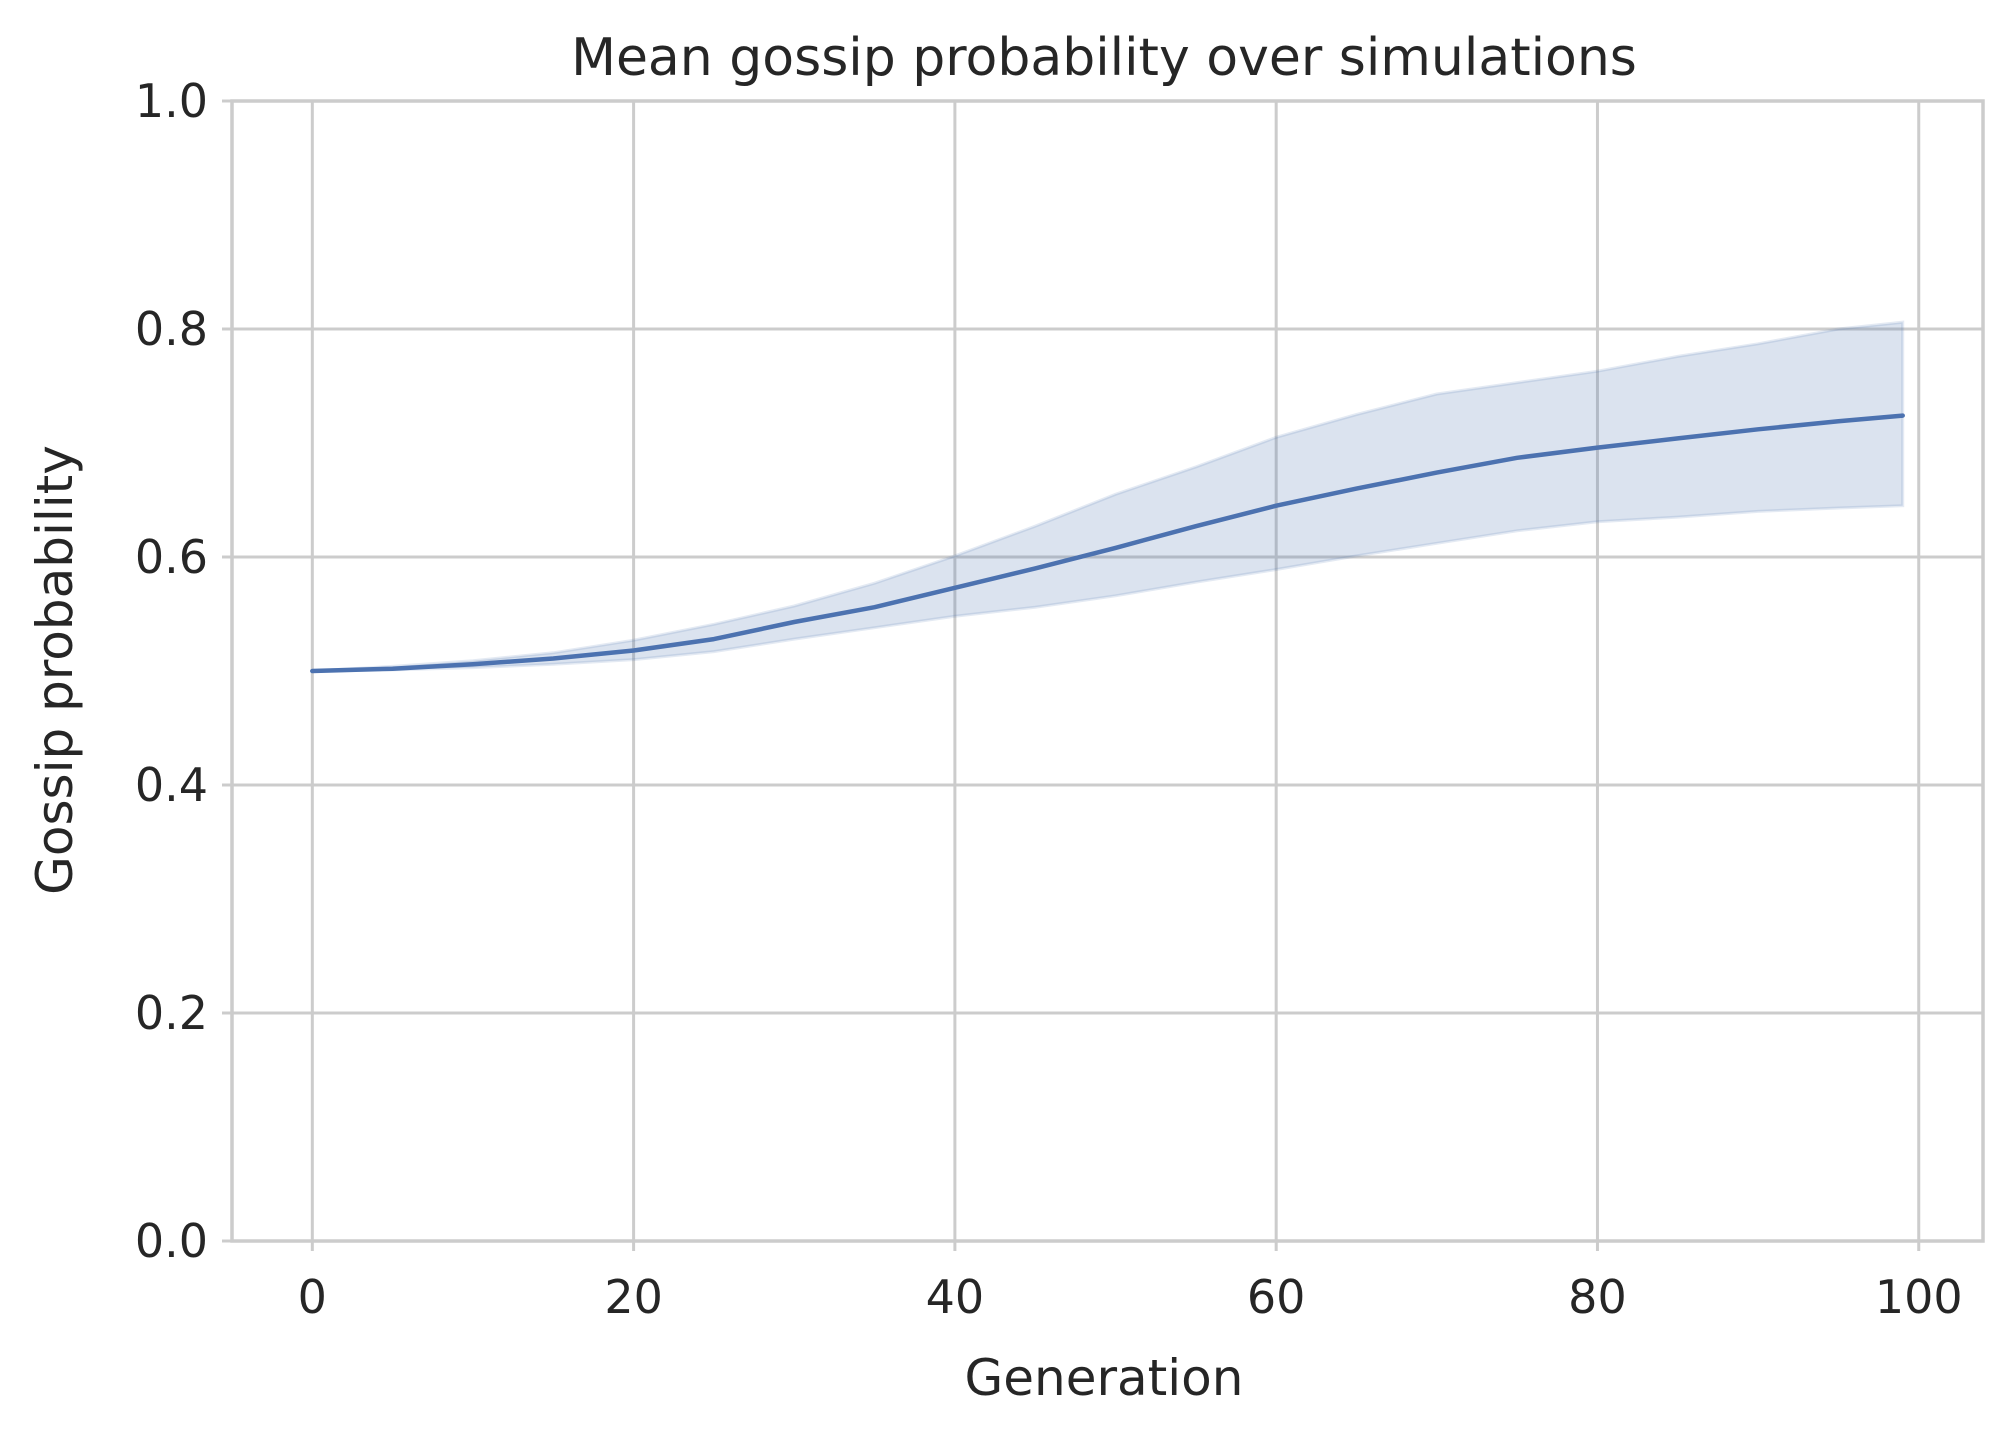 Image resolution: width=2004 pixels, height=1435 pixels. I want to click on chart-title: Mean gossip probability over simulations, so click(1104, 58).